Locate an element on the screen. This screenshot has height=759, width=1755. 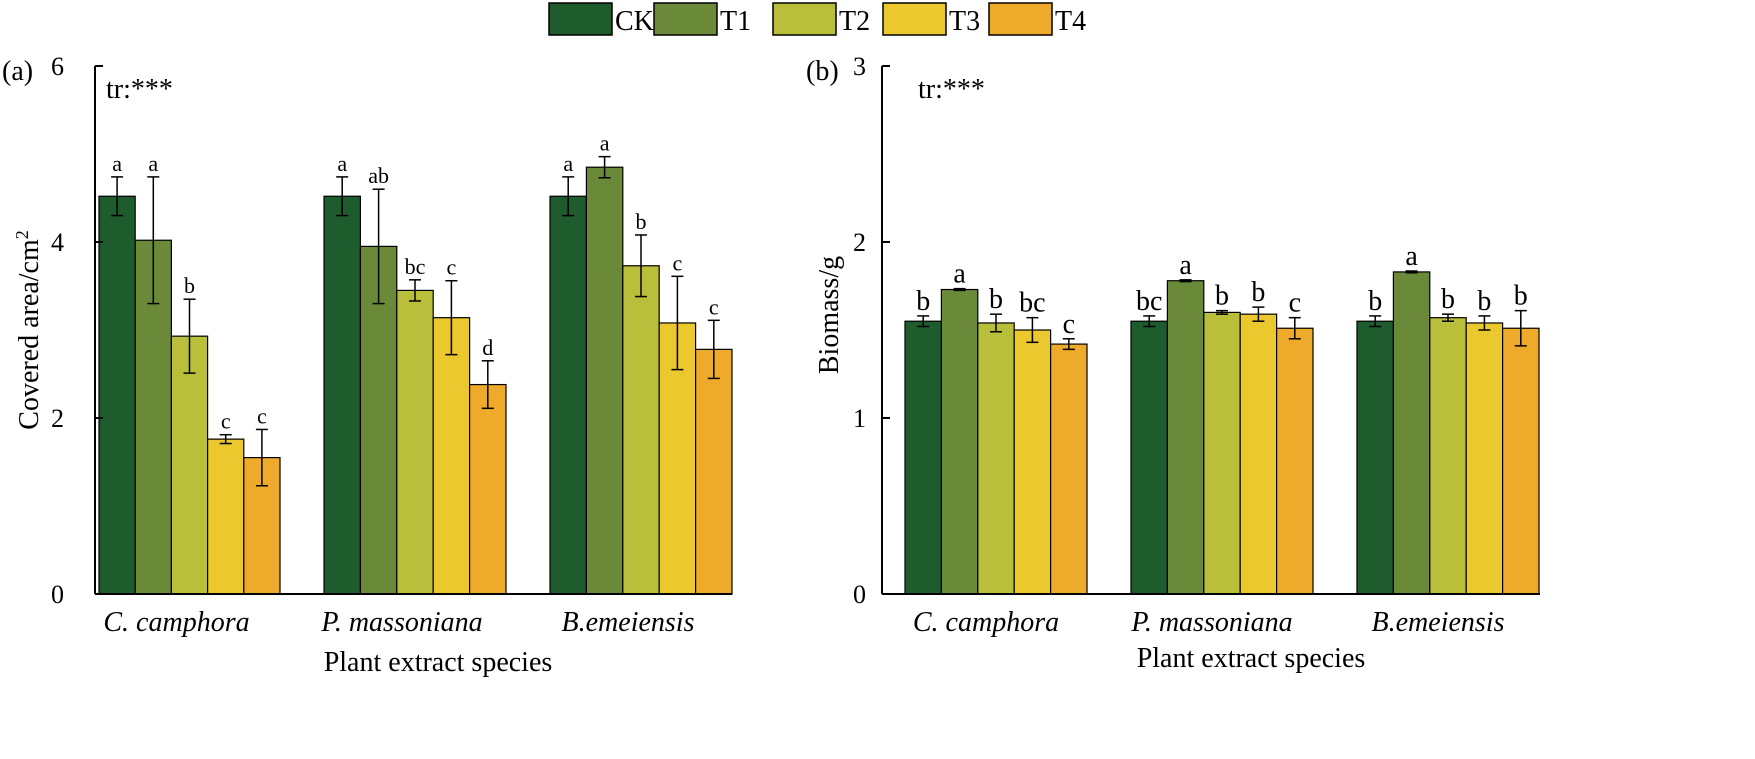
legend: CK T1 T2 T3 T4 is located at coordinates (817, 19).